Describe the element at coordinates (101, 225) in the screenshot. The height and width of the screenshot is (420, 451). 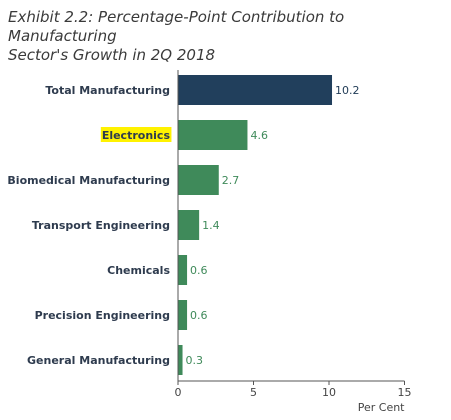
I see `category-label-transport-engineering: Transport Engineering` at that location.